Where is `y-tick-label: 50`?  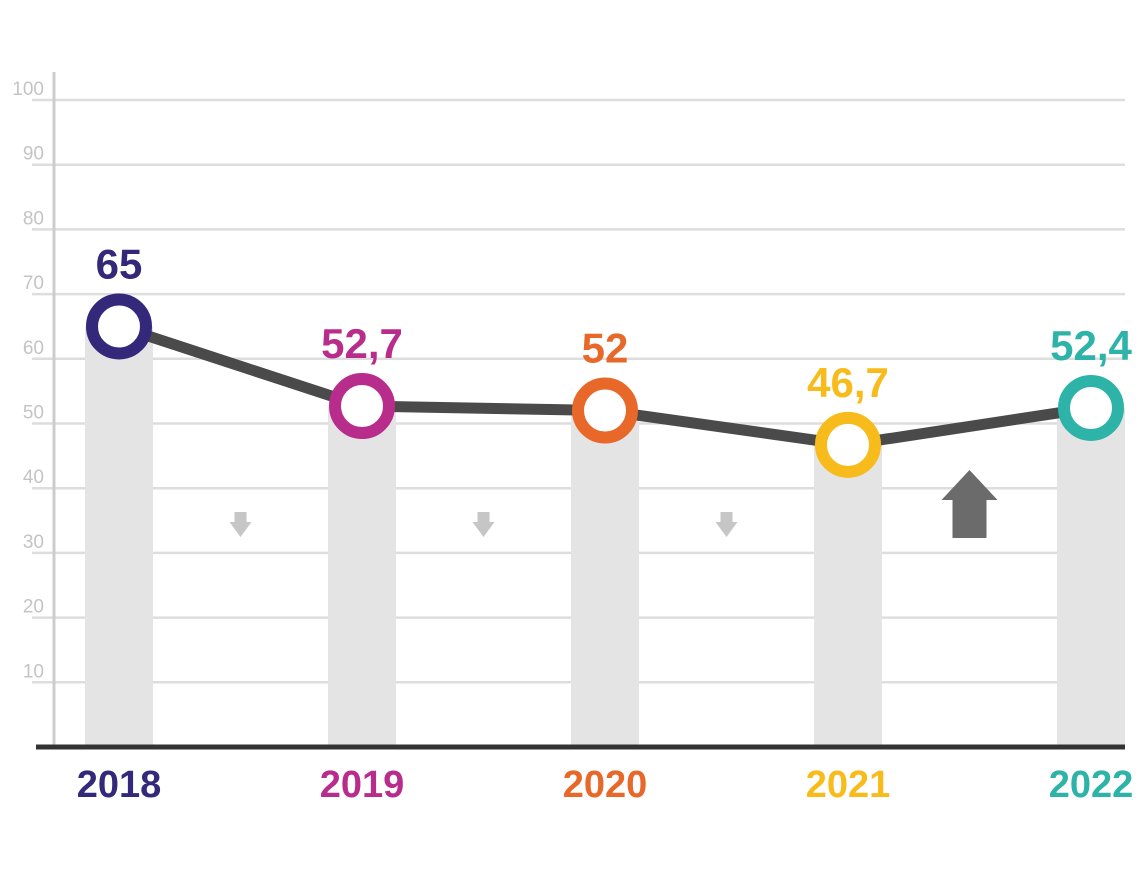
y-tick-label: 50 is located at coordinates (33, 413).